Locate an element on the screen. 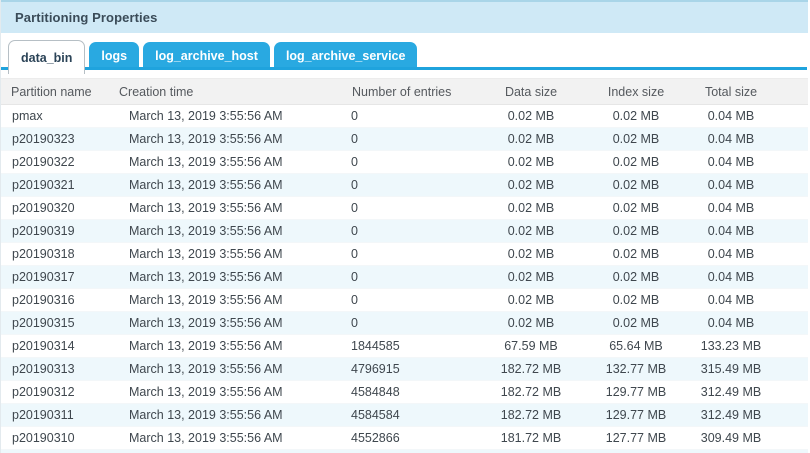 The width and height of the screenshot is (810, 453). cell-partition-name: p20190310 is located at coordinates (43, 438).